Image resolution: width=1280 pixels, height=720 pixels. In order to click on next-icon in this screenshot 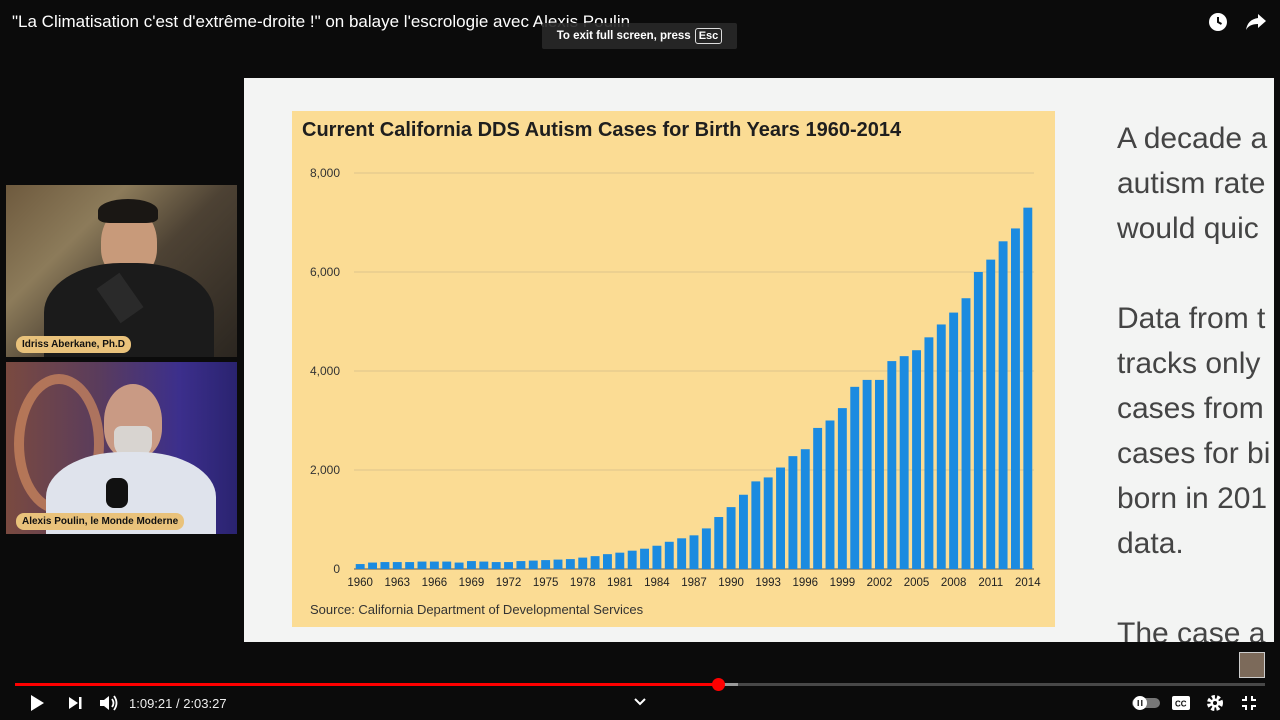, I will do `click(75, 703)`.